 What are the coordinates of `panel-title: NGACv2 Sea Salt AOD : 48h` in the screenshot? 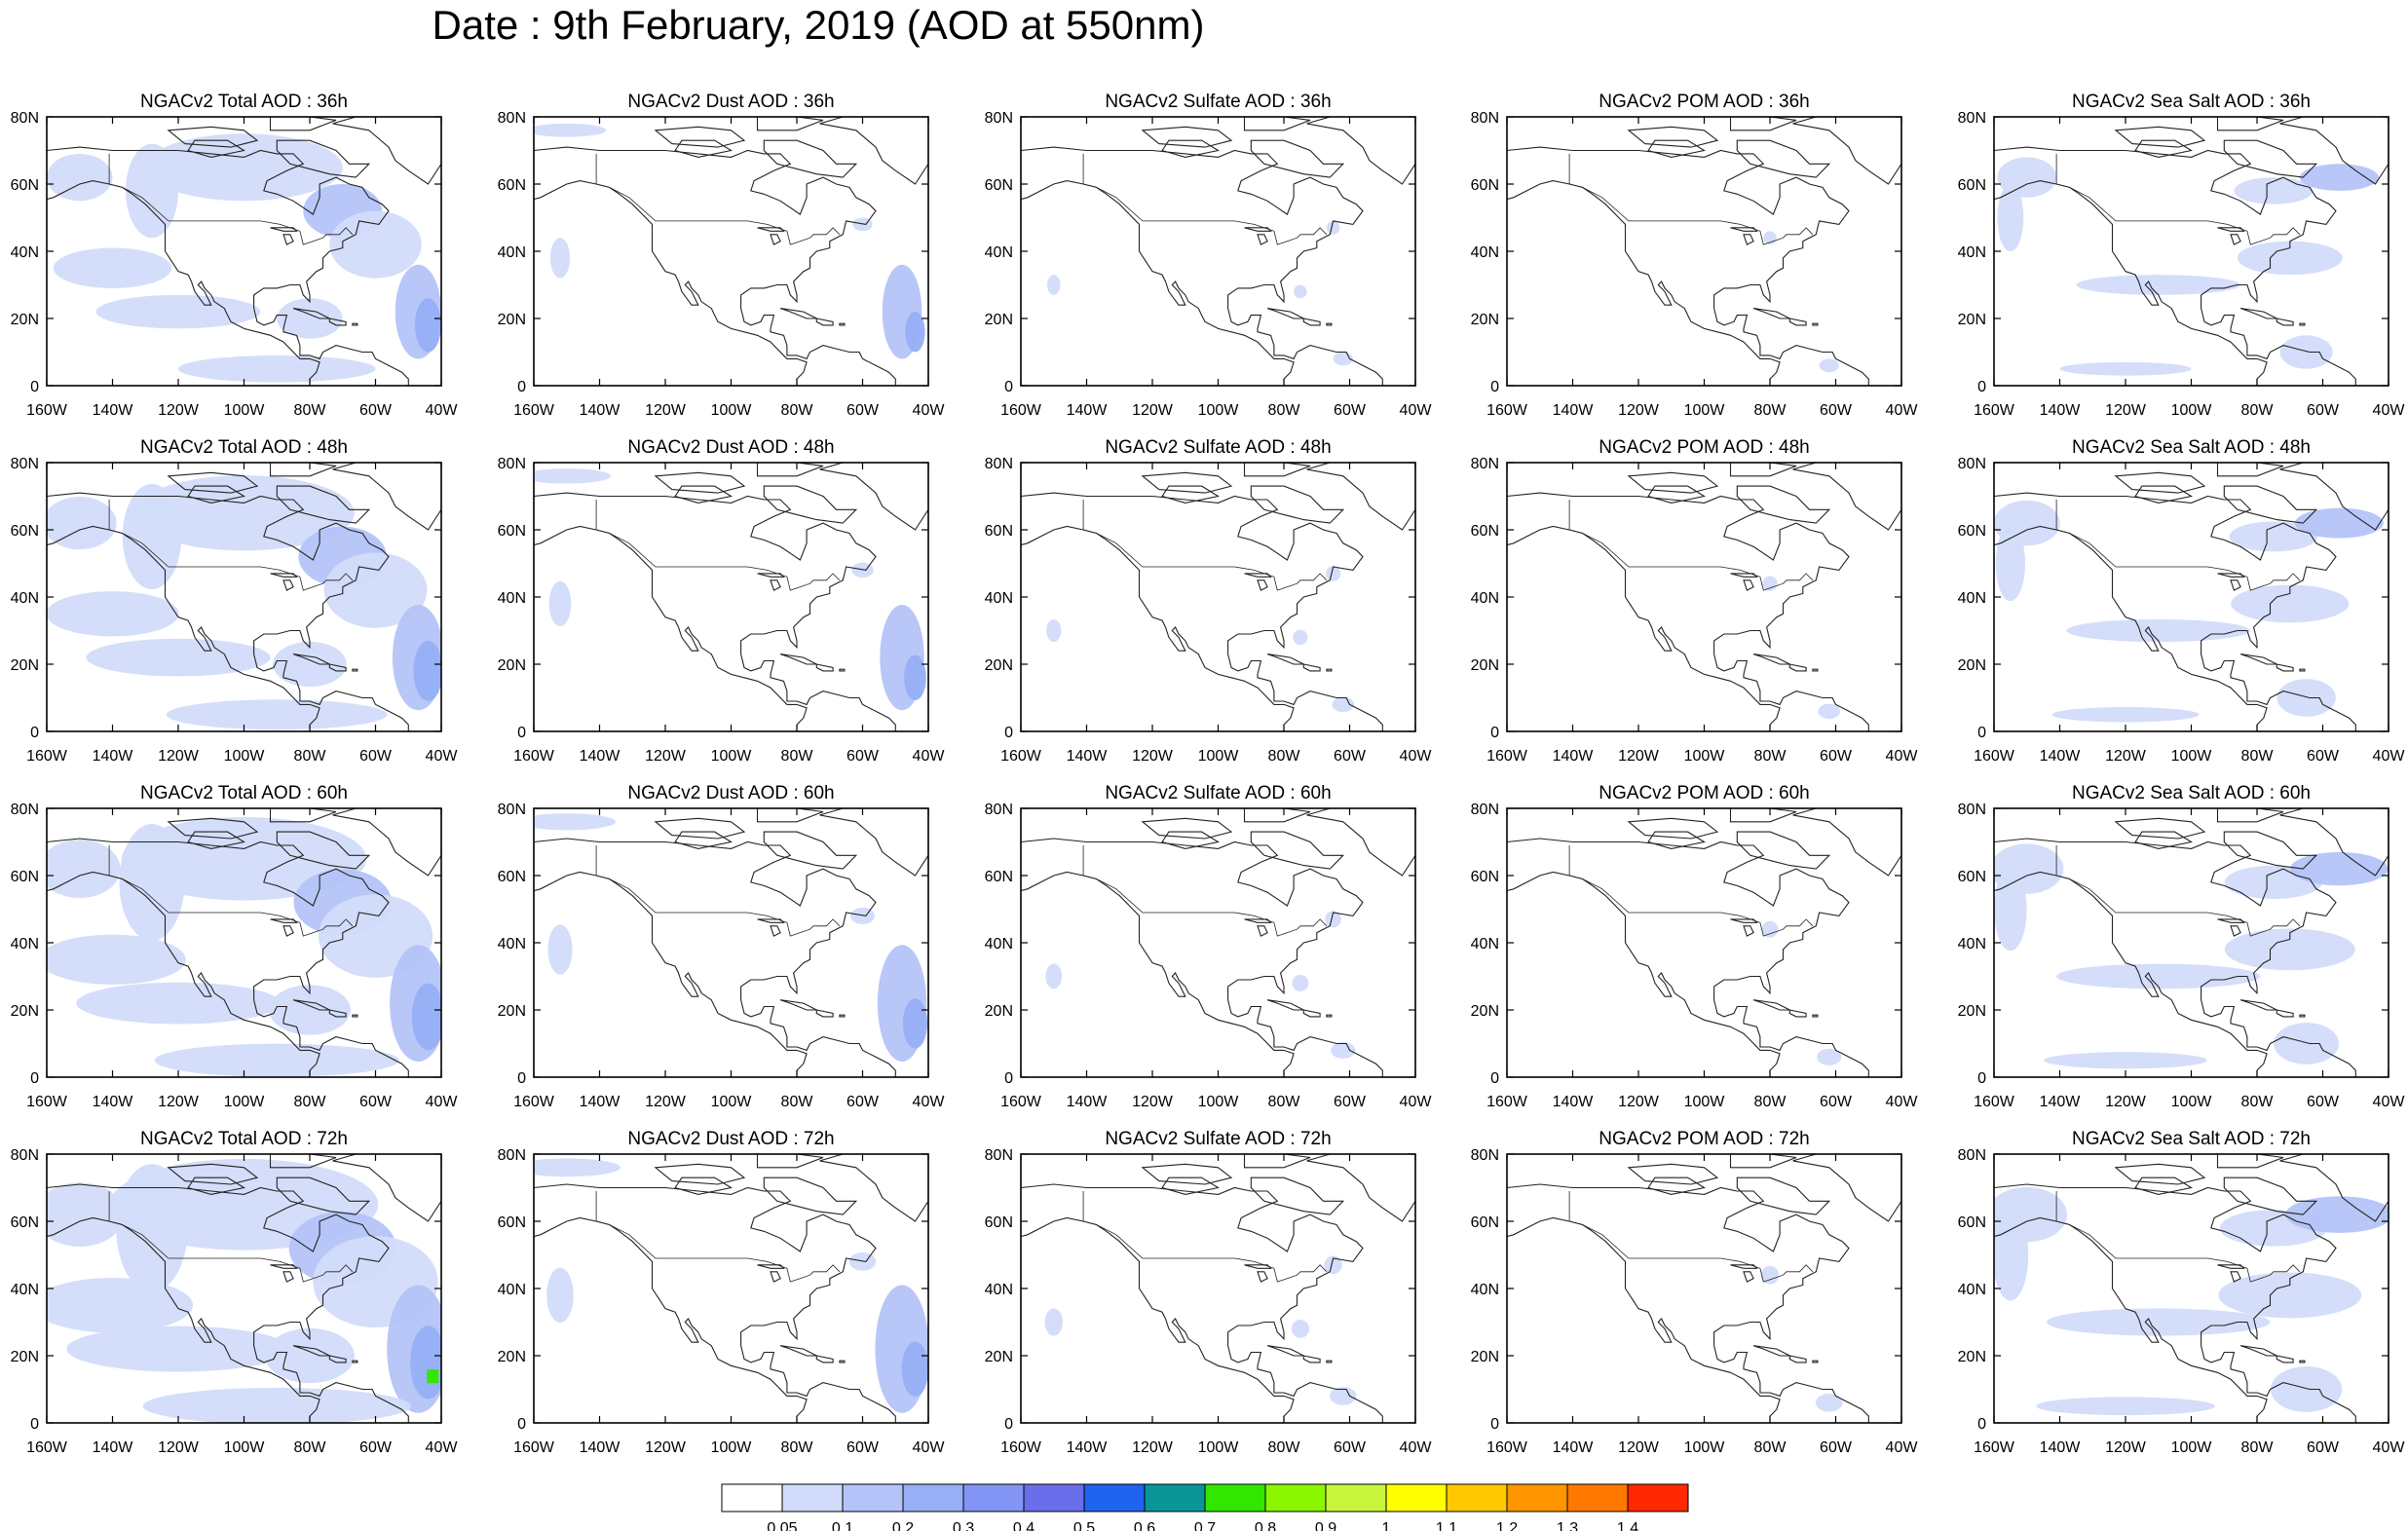 It's located at (2191, 447).